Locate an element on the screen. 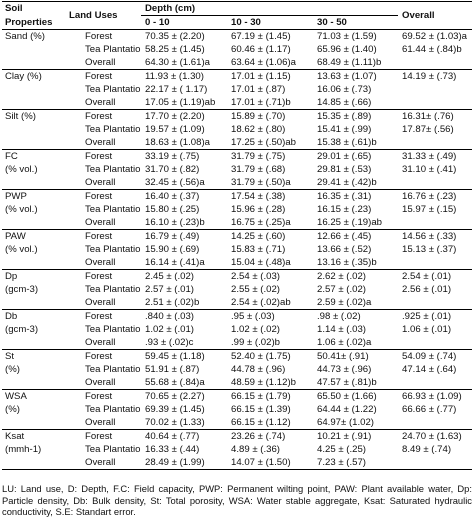 The height and width of the screenshot is (518, 474). property-label: (gcm-3) is located at coordinates (22, 329).